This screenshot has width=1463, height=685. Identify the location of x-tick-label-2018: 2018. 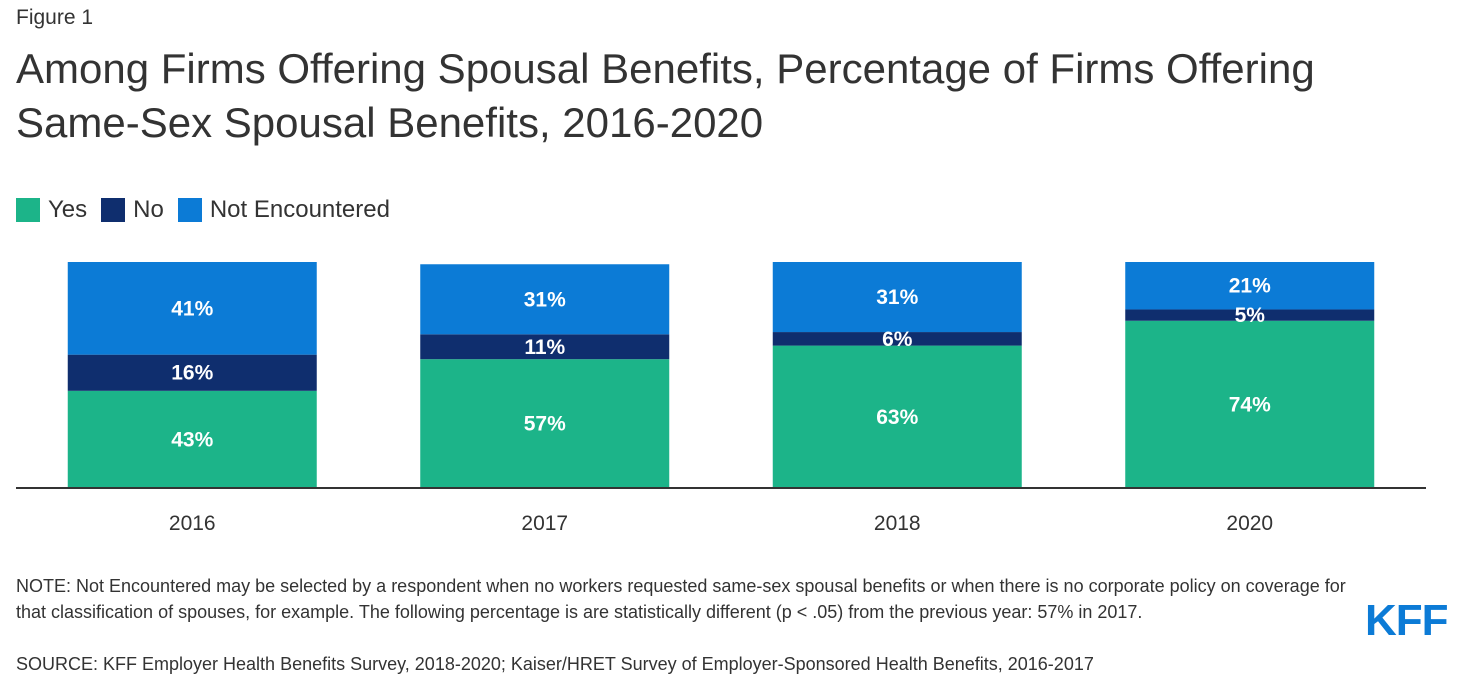
(897, 523).